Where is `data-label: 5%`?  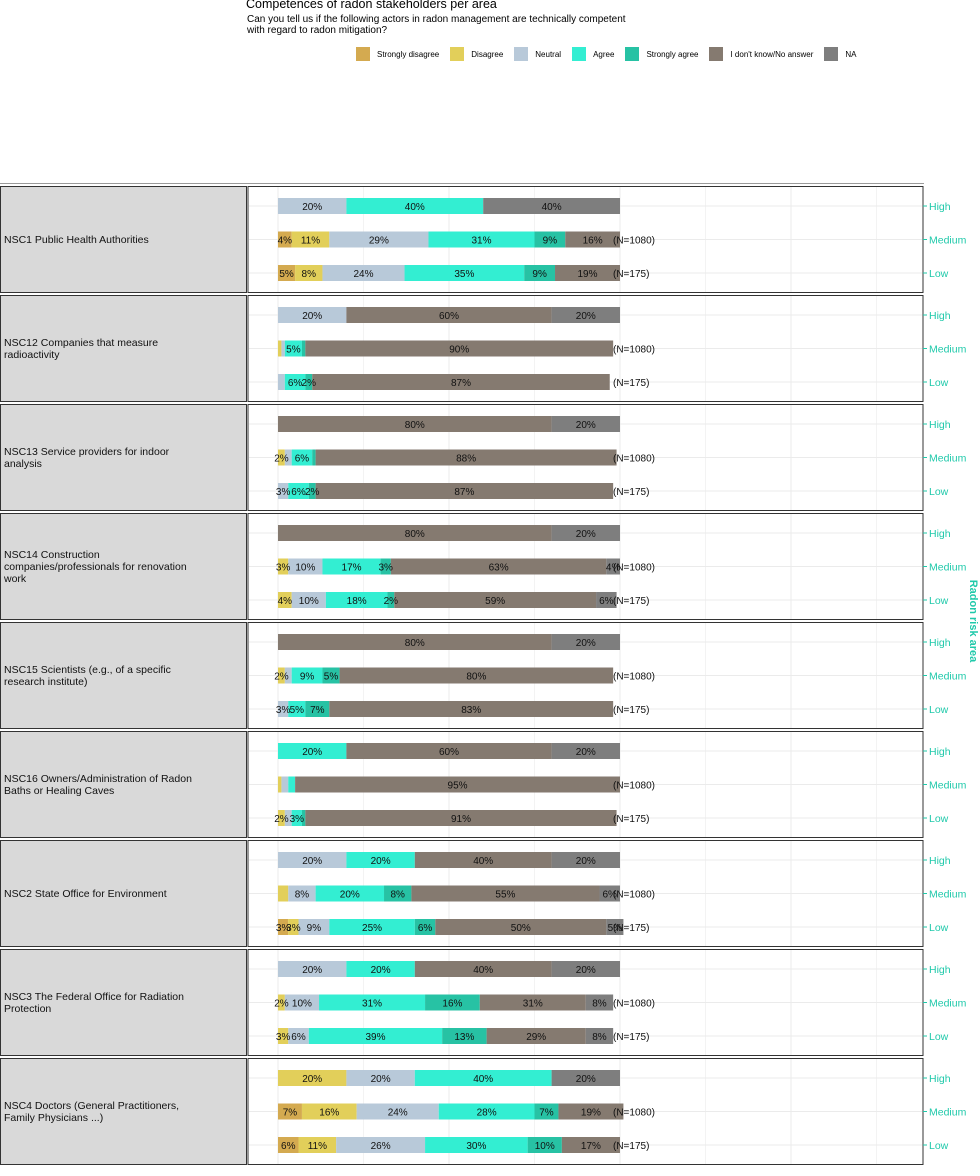
data-label: 5% is located at coordinates (331, 676).